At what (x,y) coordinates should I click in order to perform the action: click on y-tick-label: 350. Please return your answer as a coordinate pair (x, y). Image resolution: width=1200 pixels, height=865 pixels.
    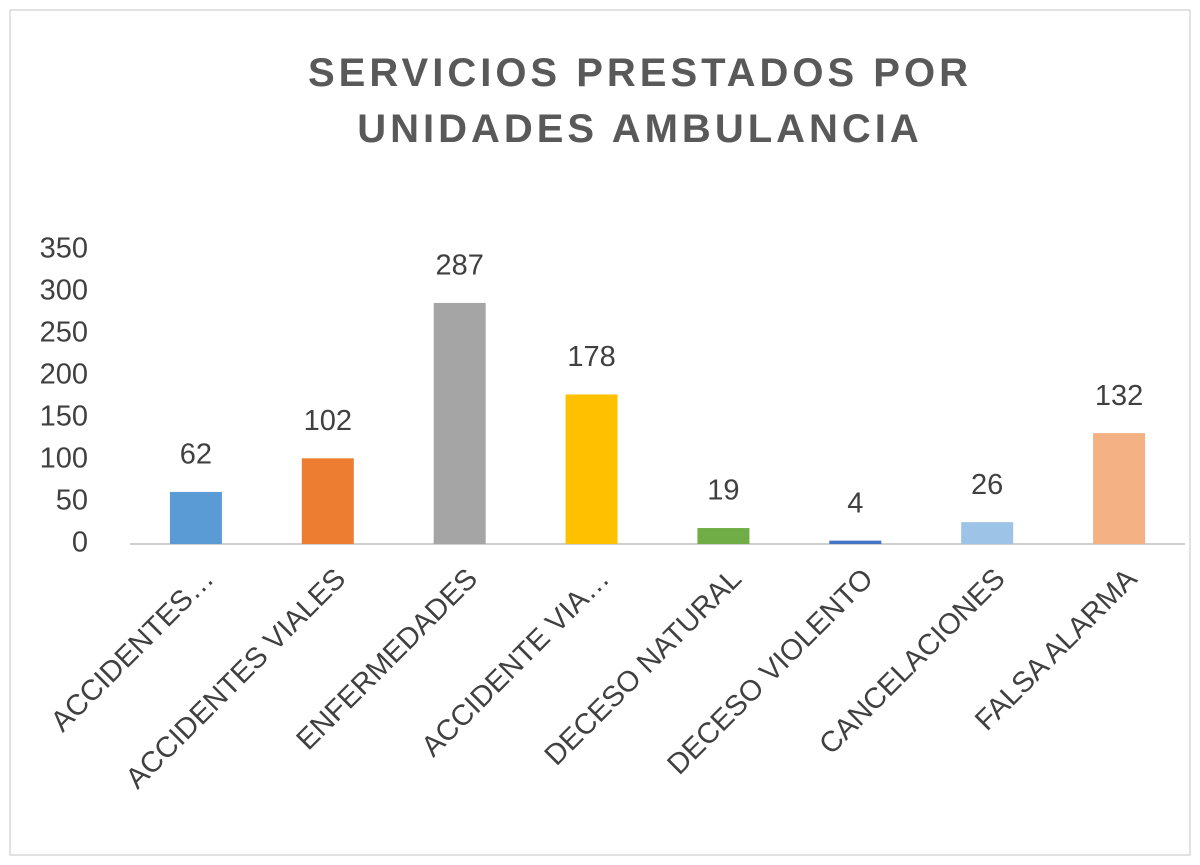
    Looking at the image, I should click on (64, 249).